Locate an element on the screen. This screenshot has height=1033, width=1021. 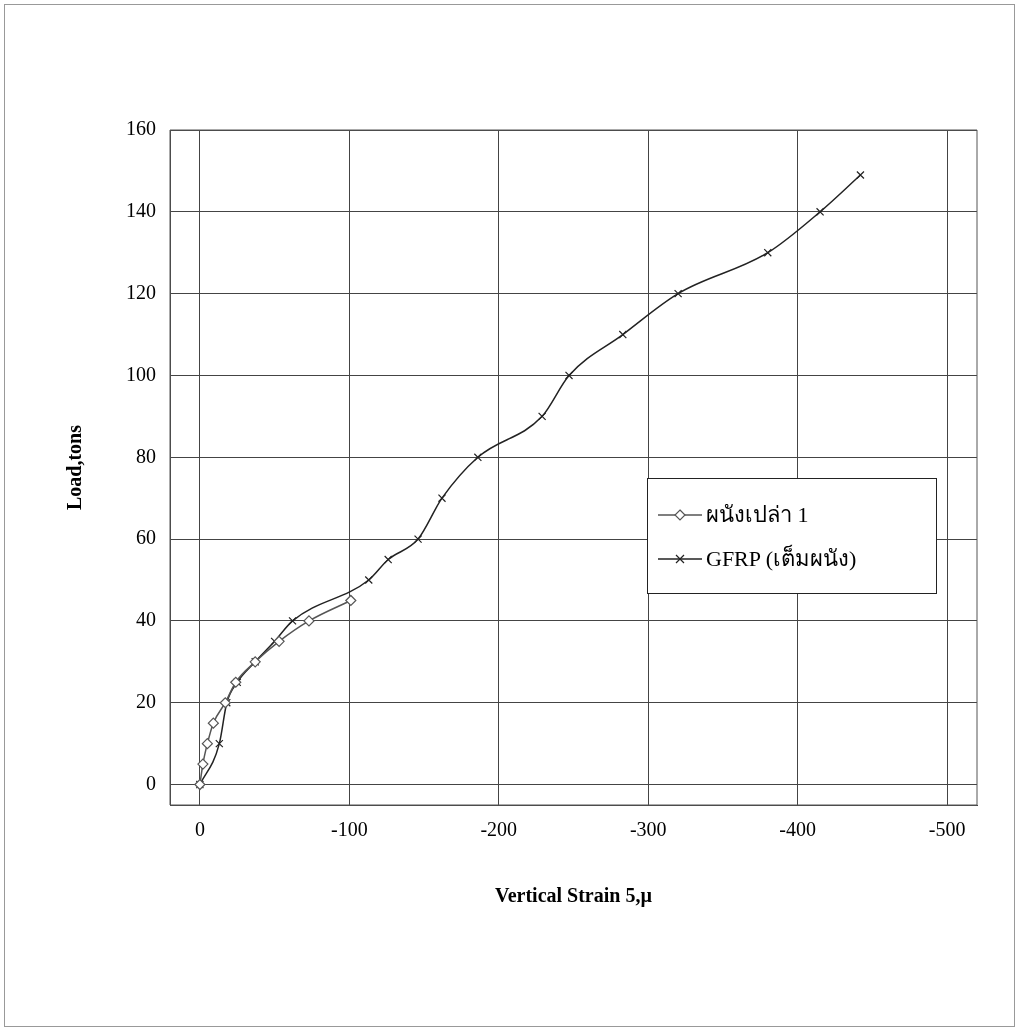
x-axis-title: Vertical Strain 5,µ is located at coordinates (574, 896).